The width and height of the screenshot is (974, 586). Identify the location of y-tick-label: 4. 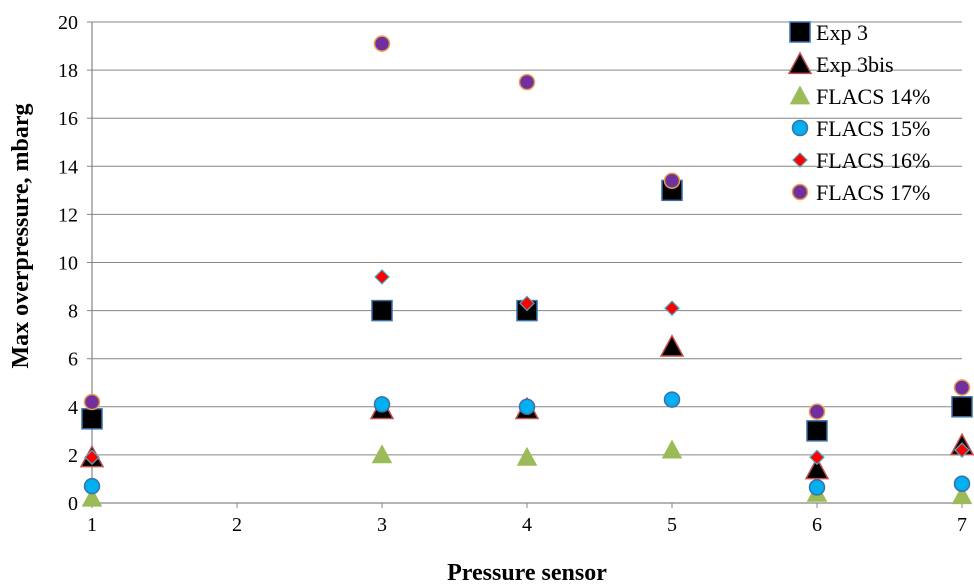
(73, 408).